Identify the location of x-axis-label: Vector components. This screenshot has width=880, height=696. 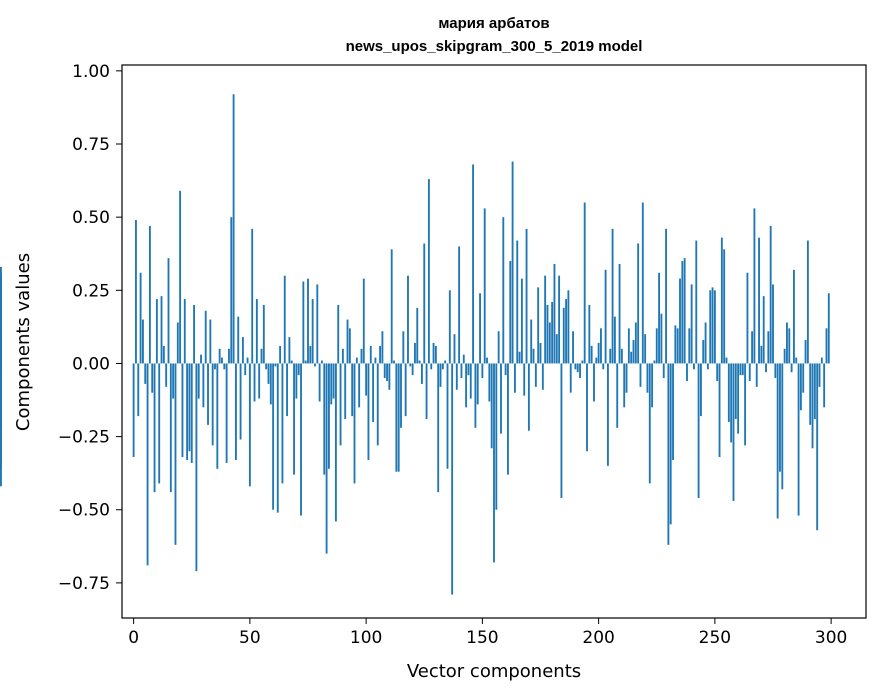
(494, 671).